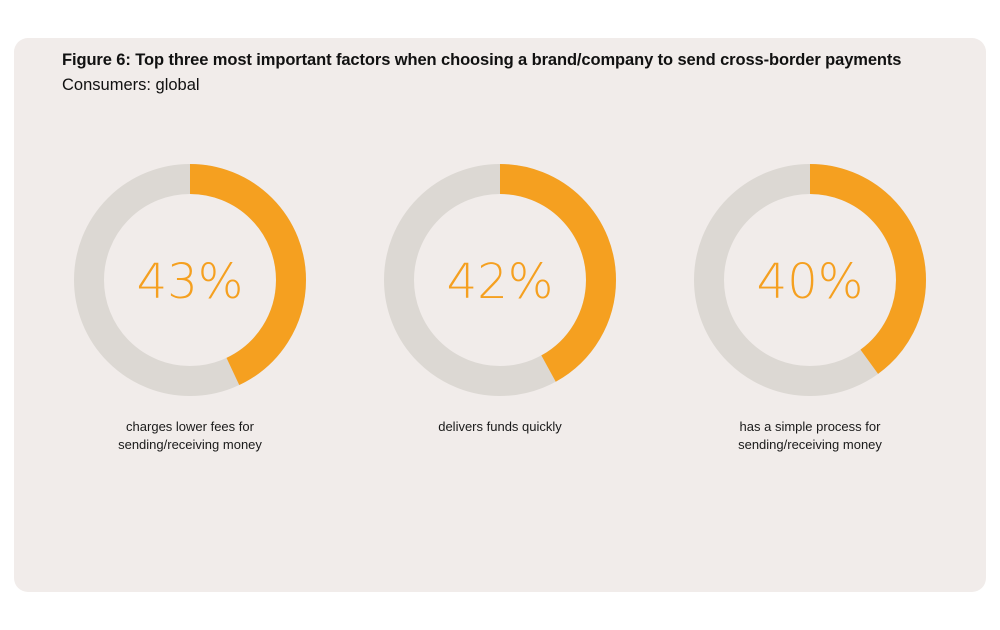 The image size is (1000, 630). I want to click on percentage-value-2: 42%, so click(500, 282).